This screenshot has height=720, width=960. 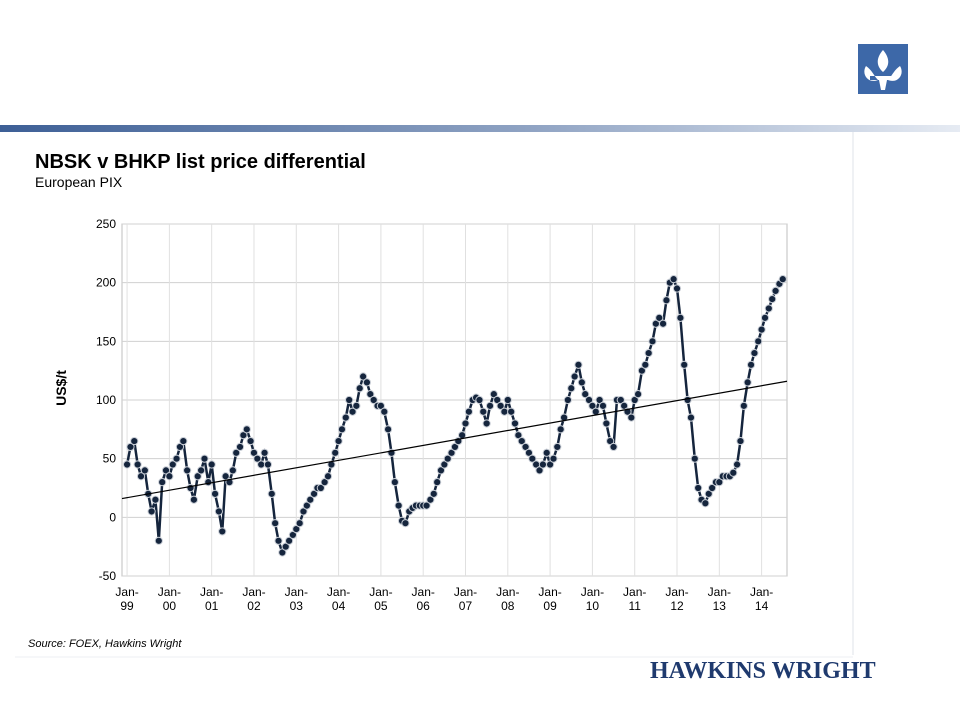 I want to click on x-tick-label: Jan-12, so click(x=677, y=599).